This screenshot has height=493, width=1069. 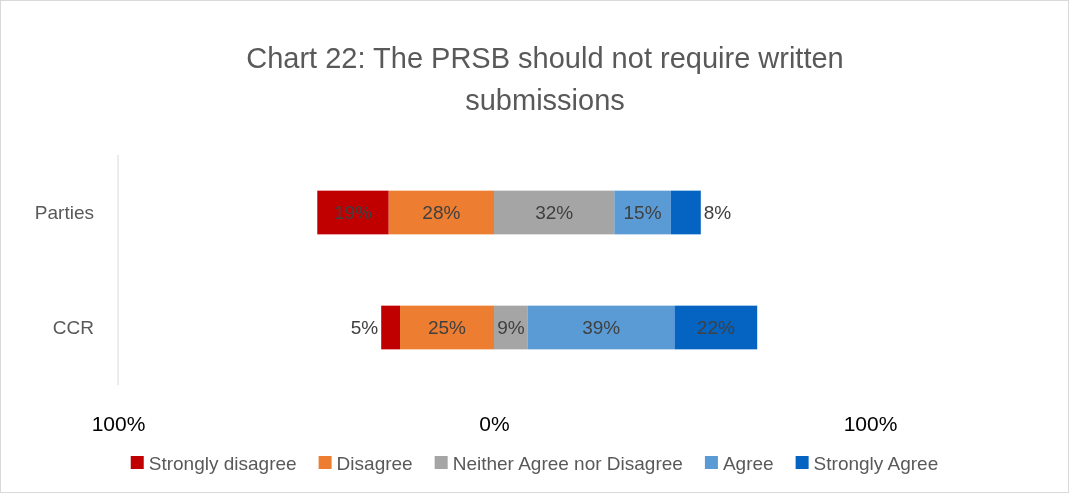 What do you see at coordinates (642, 213) in the screenshot?
I see `data-label: 15%` at bounding box center [642, 213].